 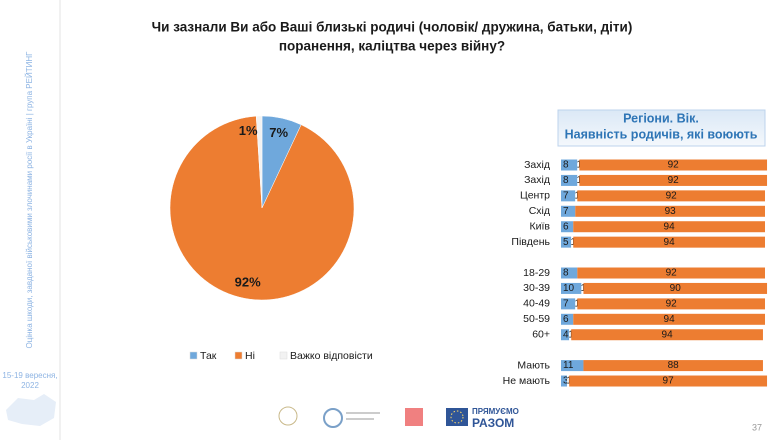 I want to click on logo-text: РАЗОМ, so click(x=493, y=423).